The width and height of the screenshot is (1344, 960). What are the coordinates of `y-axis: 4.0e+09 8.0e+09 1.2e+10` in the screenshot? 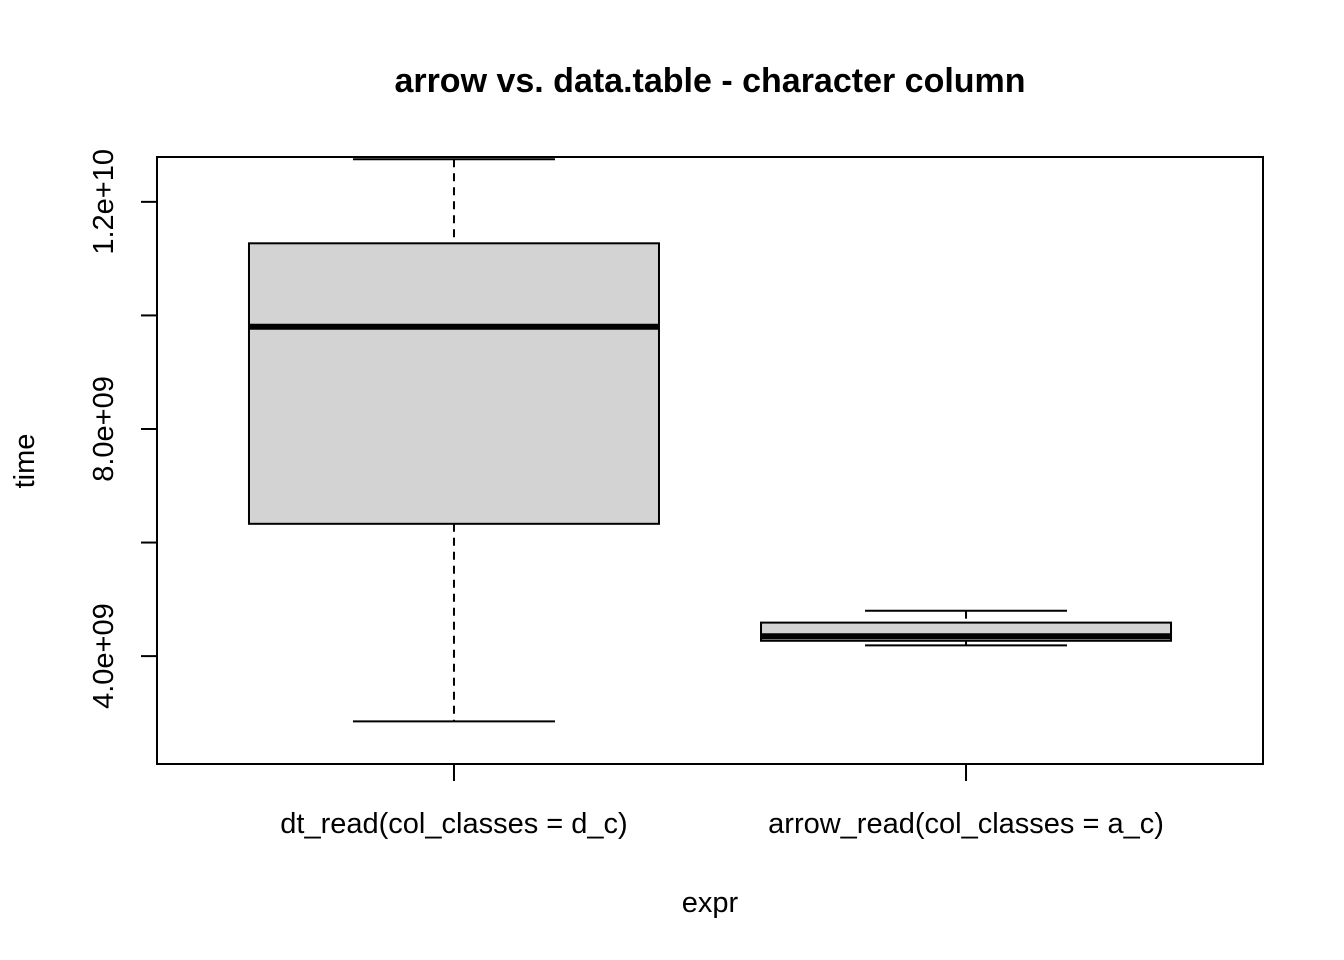 It's located at (122, 429).